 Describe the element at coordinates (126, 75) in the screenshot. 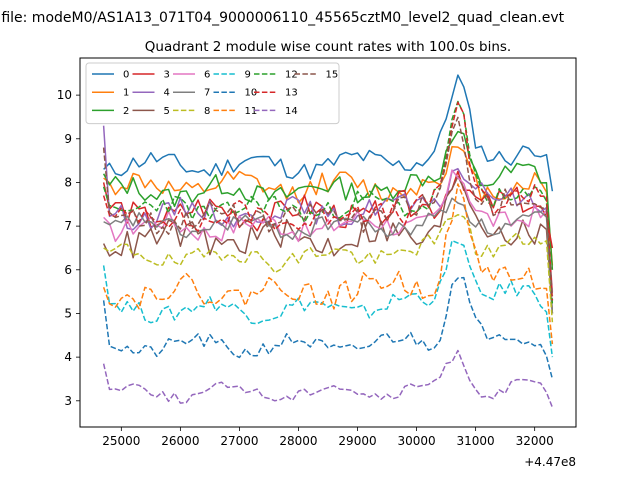

I see `legend-label-0: 0` at that location.